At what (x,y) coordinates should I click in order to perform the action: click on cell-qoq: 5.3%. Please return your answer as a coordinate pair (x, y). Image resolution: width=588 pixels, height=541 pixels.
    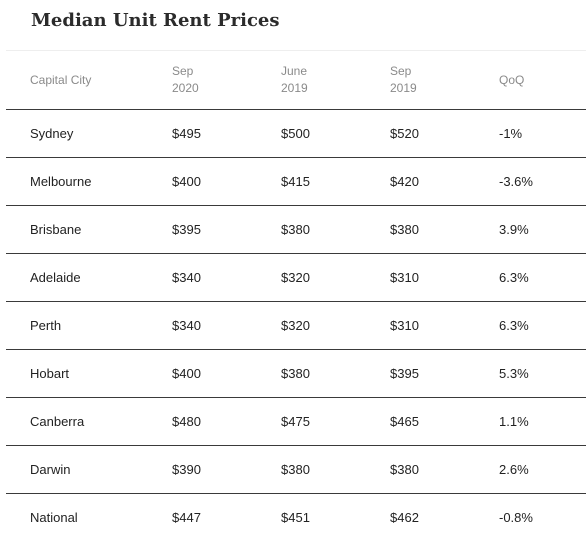
    Looking at the image, I should click on (542, 374).